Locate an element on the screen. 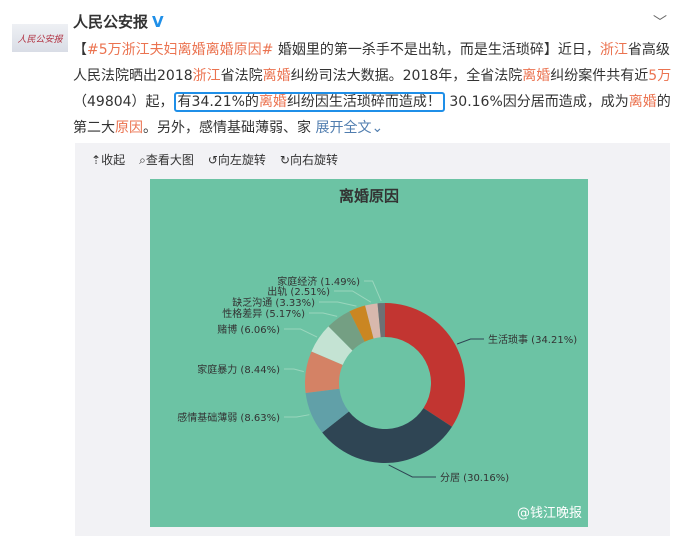  verified-icon: V is located at coordinates (158, 22).